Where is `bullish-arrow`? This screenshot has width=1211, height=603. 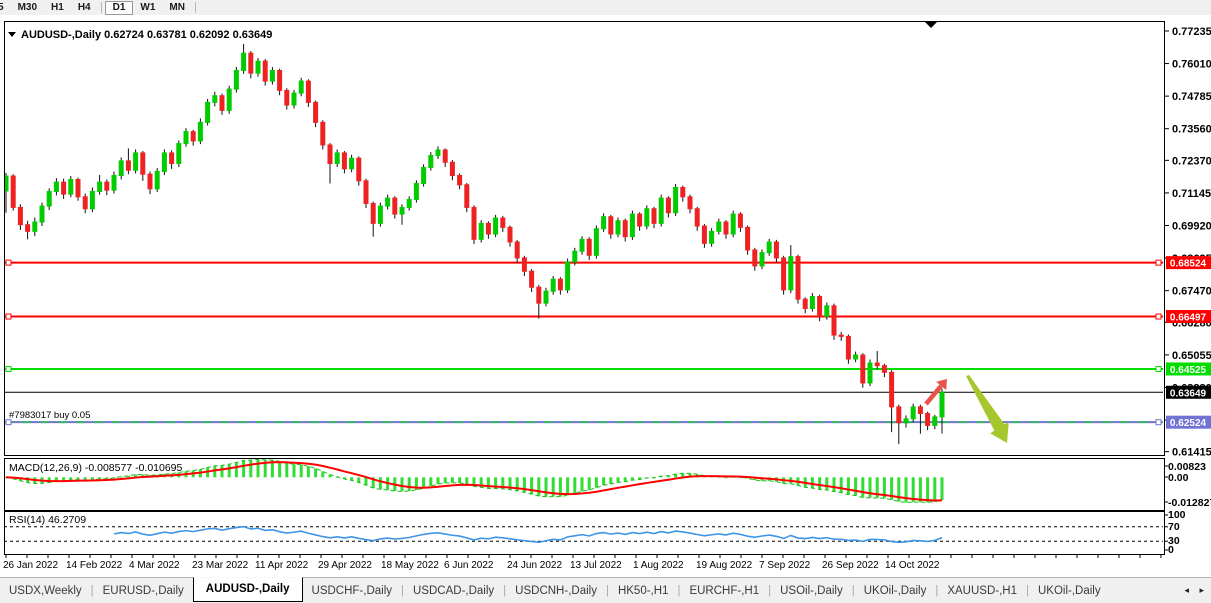
bullish-arrow is located at coordinates (935, 392).